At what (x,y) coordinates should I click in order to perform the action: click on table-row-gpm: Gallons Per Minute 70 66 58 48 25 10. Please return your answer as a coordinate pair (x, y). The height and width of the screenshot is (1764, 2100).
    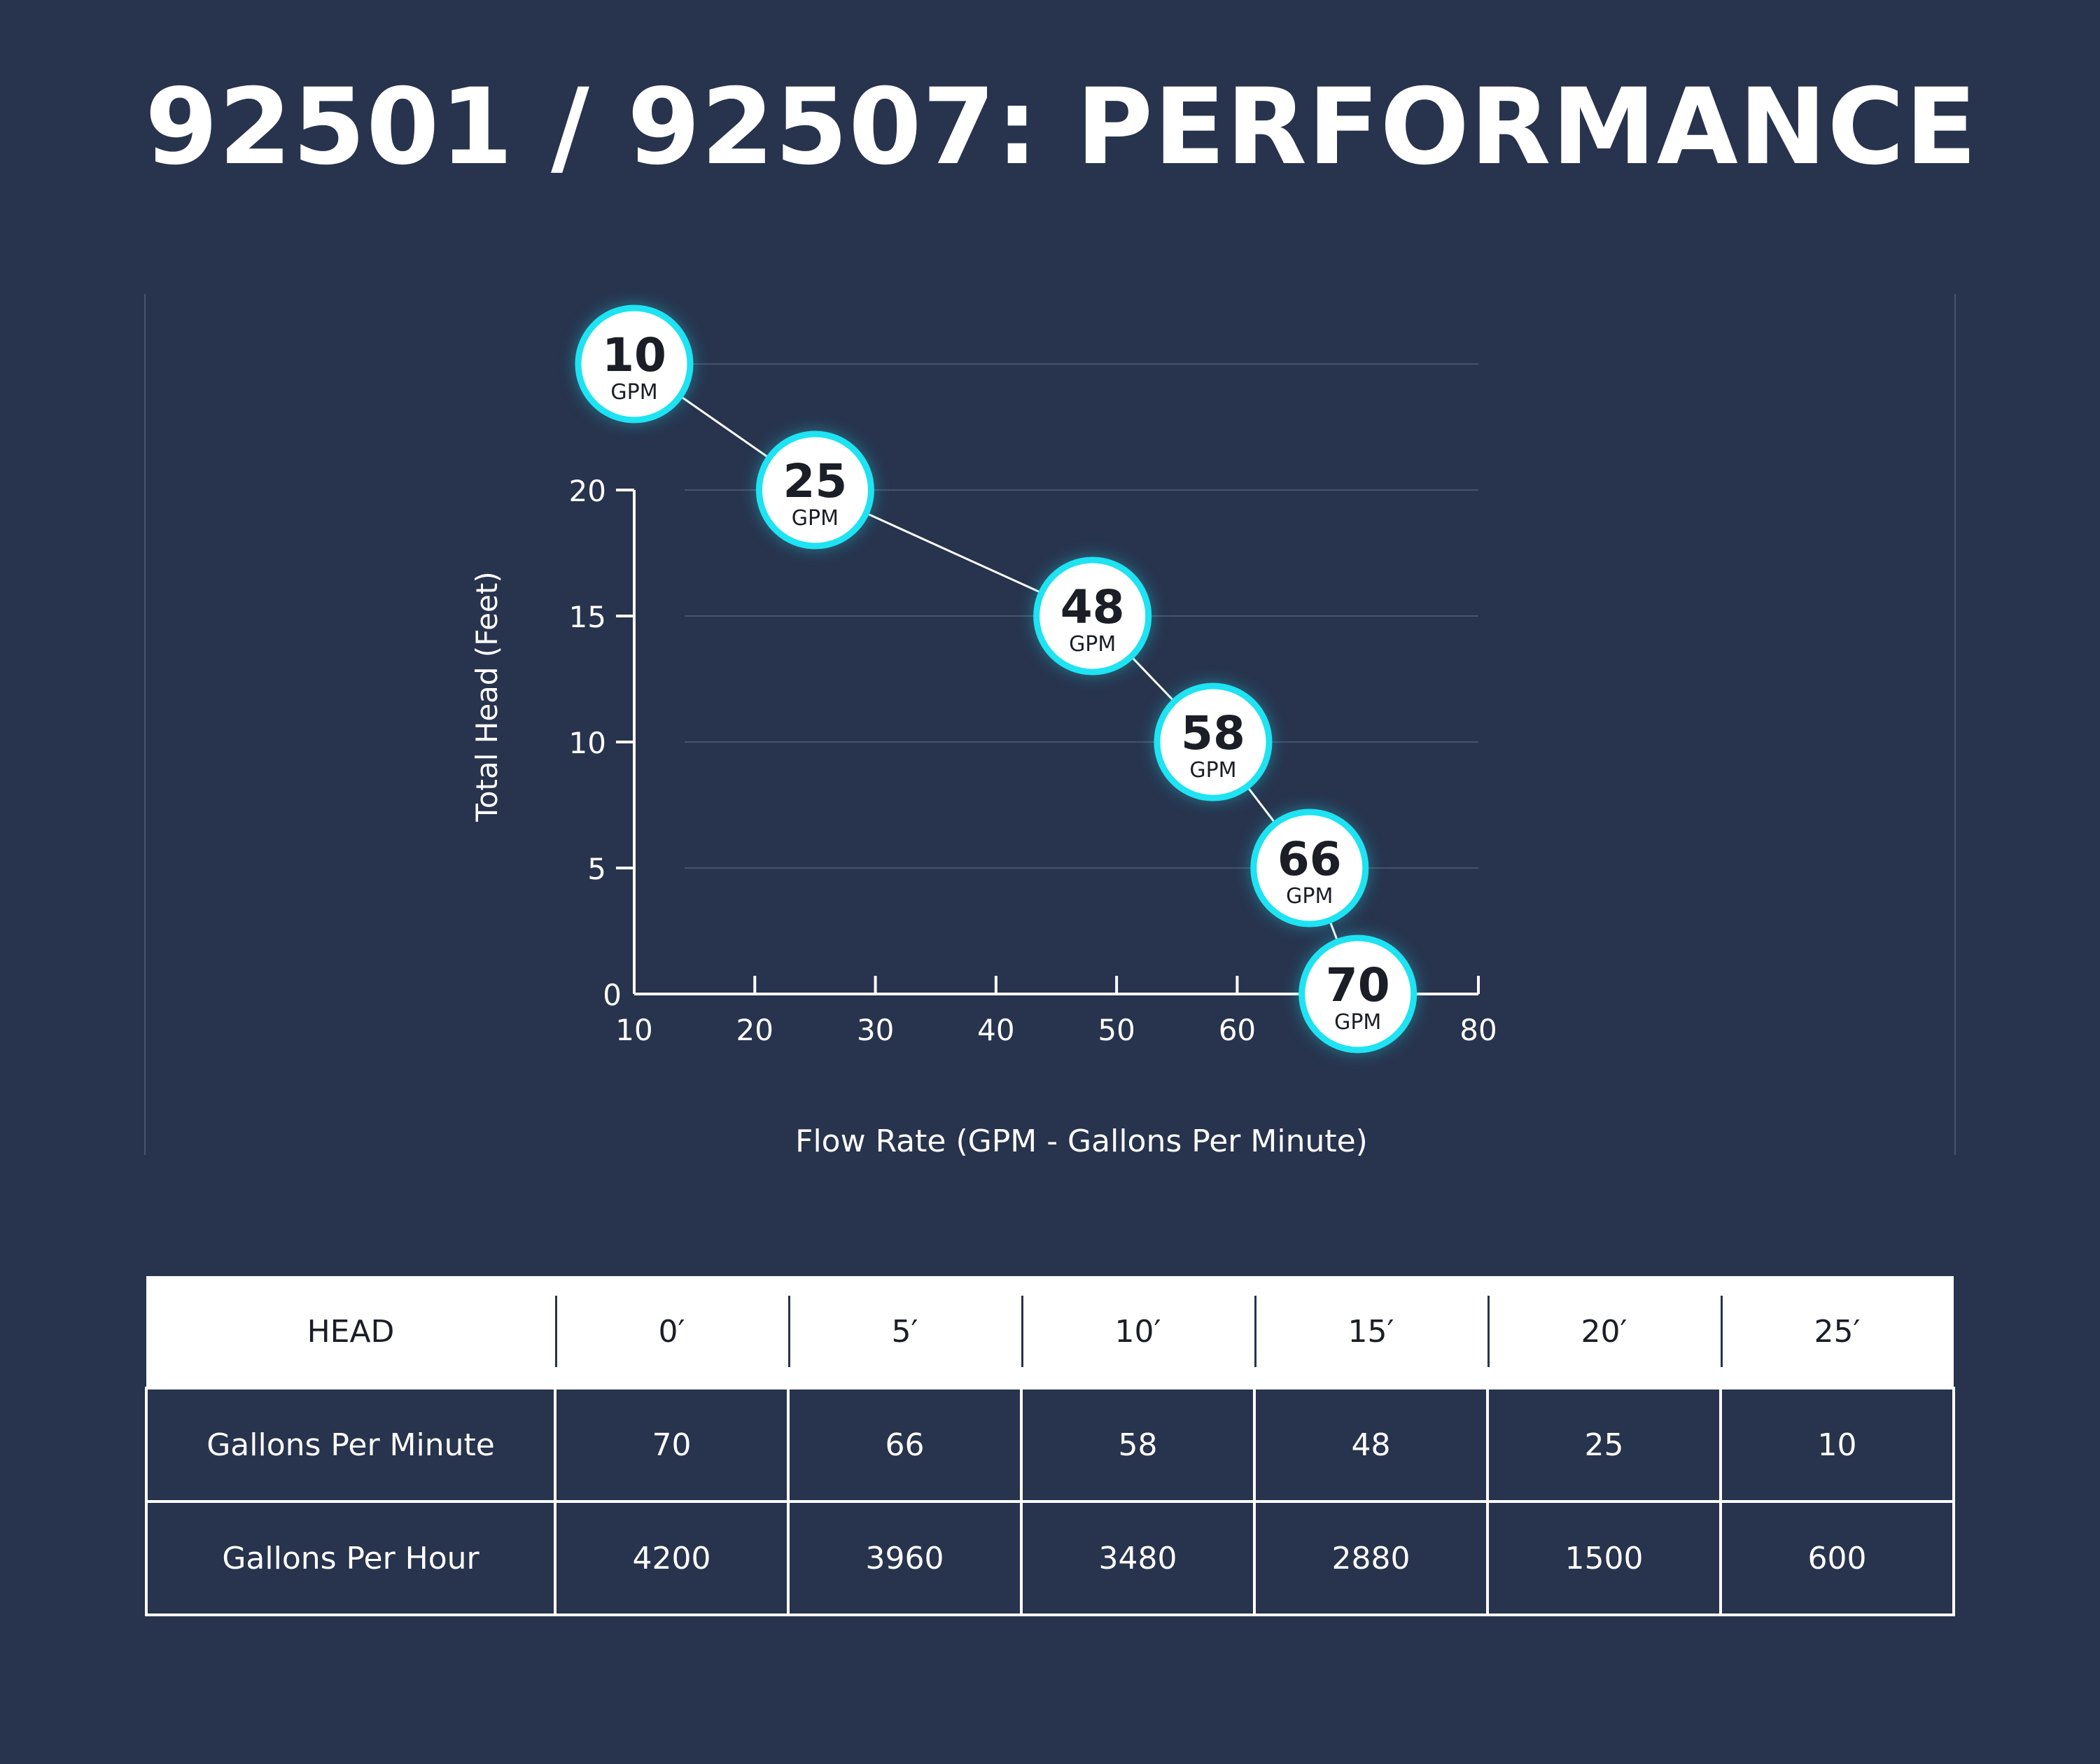
    Looking at the image, I should click on (1050, 1445).